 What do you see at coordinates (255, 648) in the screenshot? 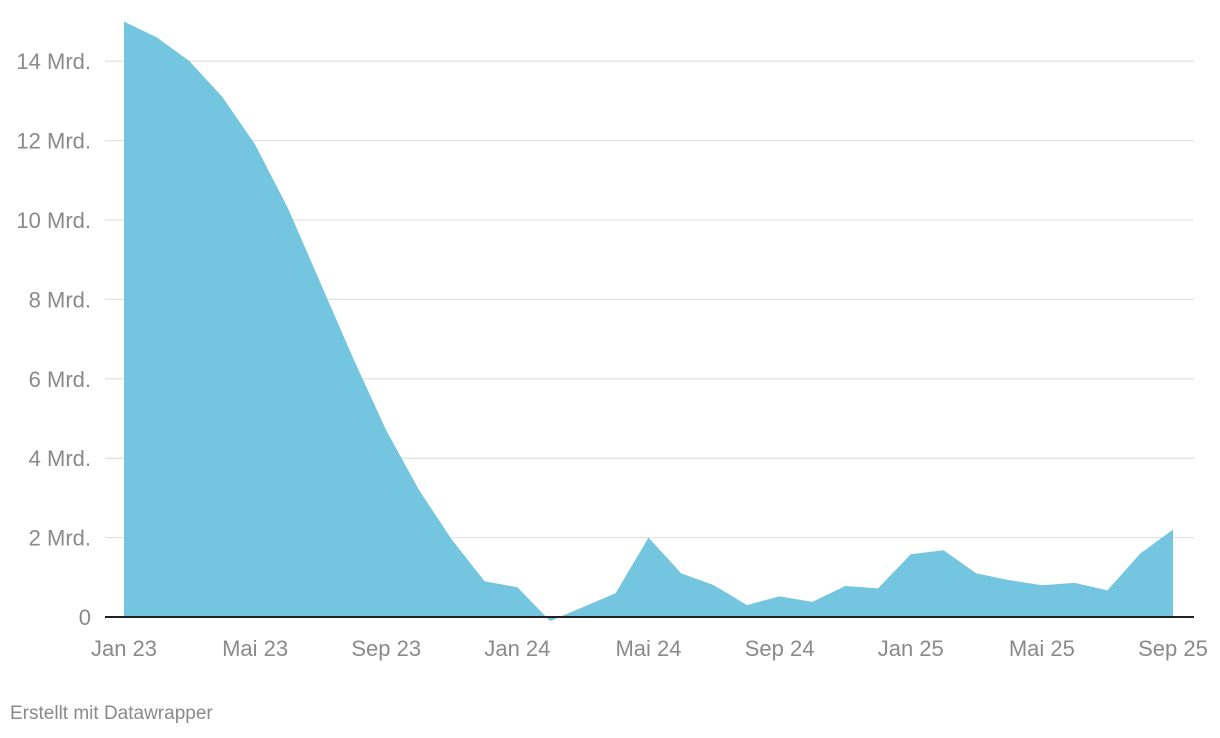
I see `x-tick-label: Mai 23` at bounding box center [255, 648].